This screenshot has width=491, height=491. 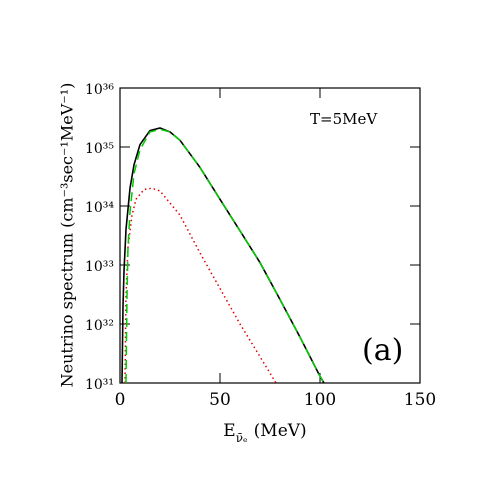 I want to click on line-series, so click(x=200, y=285).